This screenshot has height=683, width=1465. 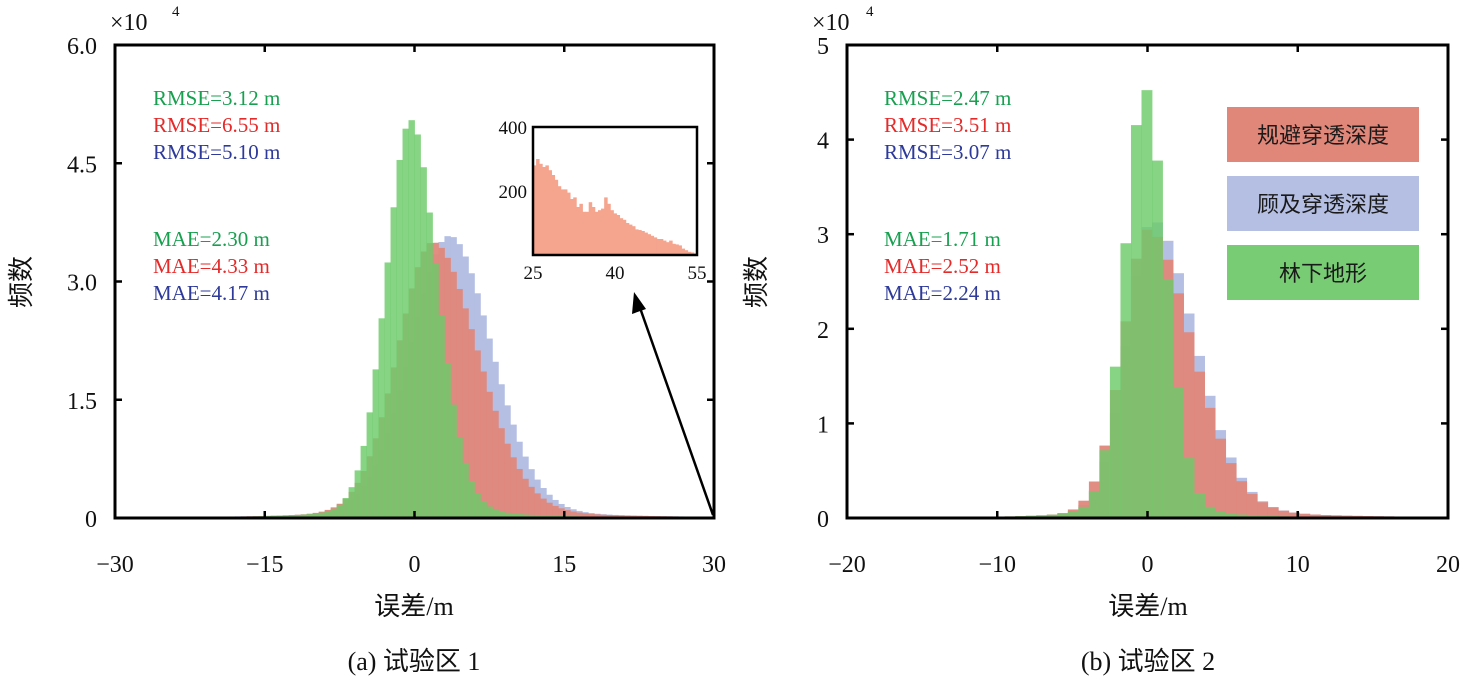 I want to click on x-tick-label: −20, so click(x=847, y=565).